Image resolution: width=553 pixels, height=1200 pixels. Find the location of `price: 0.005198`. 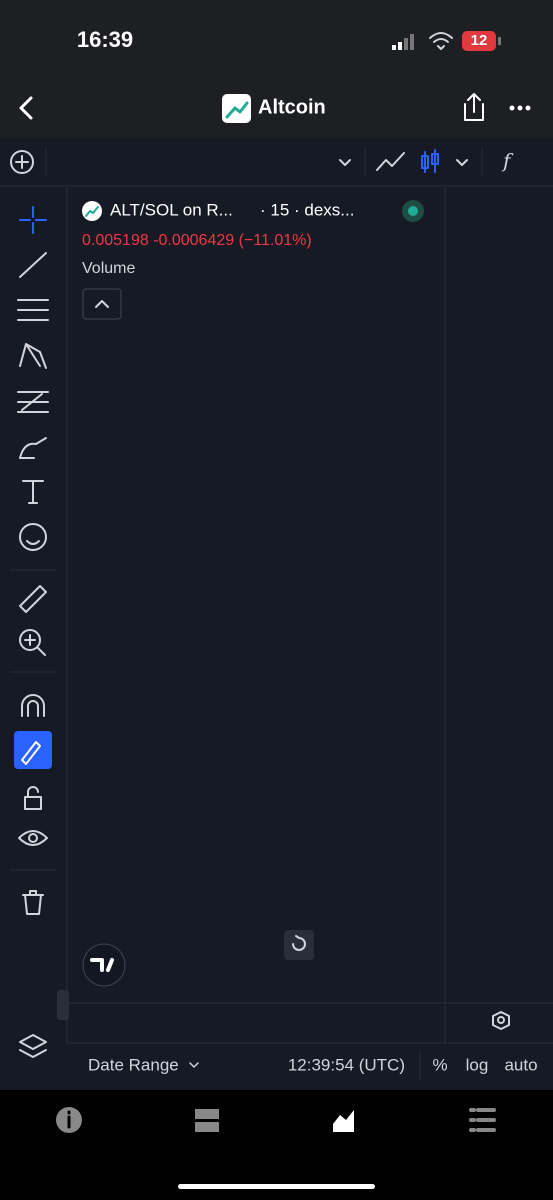

price: 0.005198 is located at coordinates (115, 240).